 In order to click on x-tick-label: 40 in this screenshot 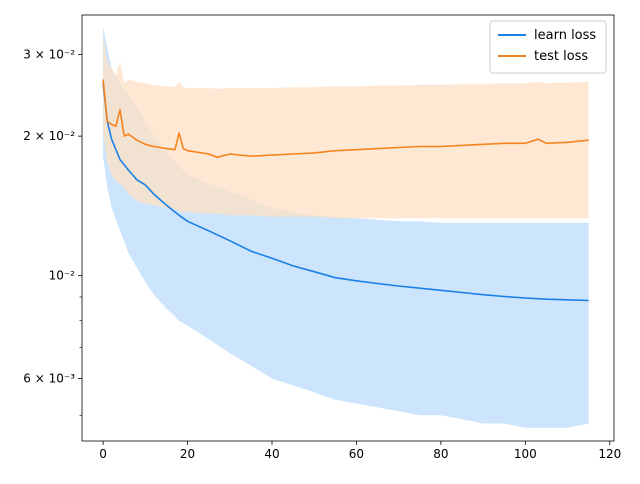, I will do `click(271, 454)`.